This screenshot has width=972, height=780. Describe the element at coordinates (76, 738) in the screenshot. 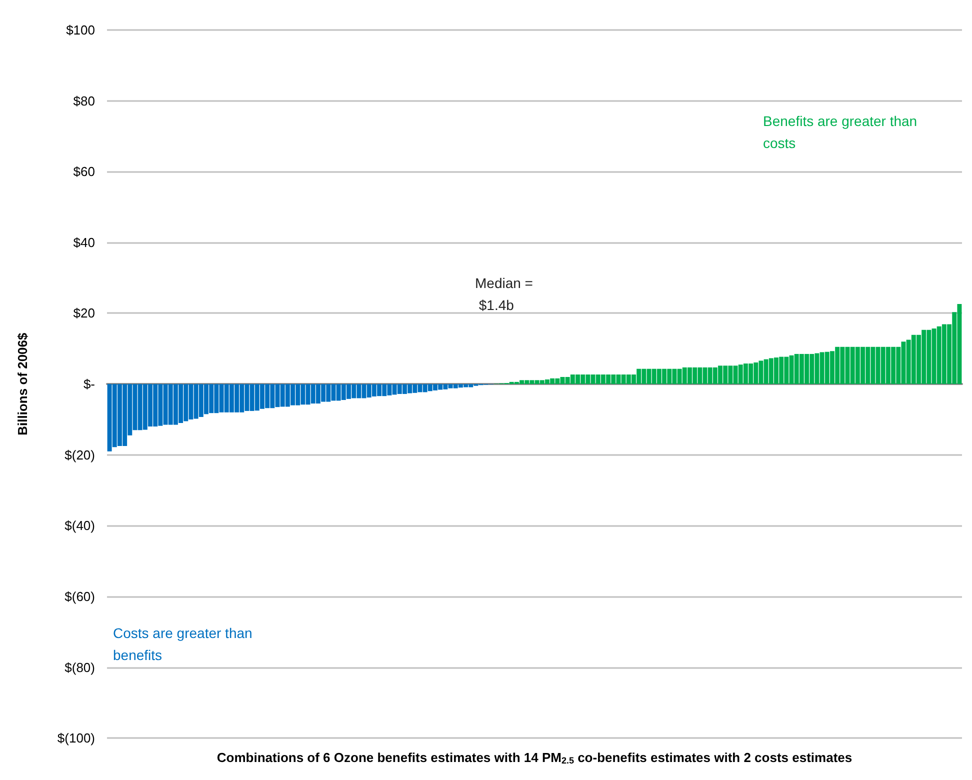

I see `y-tick-label: $(100)` at that location.